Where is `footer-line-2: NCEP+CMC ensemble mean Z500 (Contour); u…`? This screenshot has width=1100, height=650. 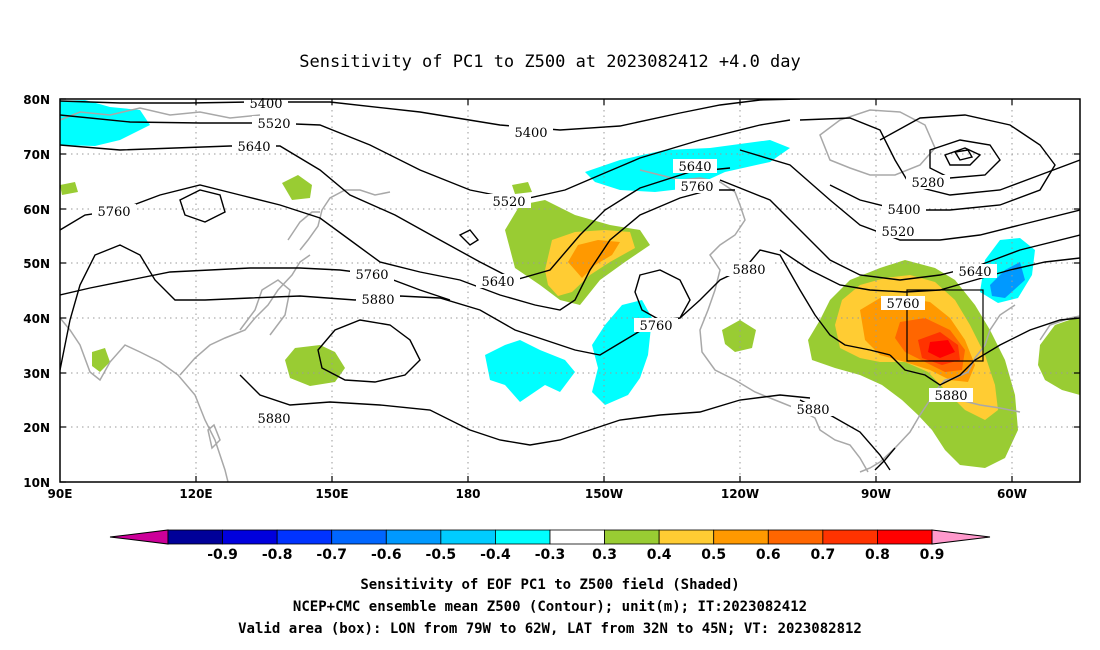 footer-line-2: NCEP+CMC ensemble mean Z500 (Contour); u… is located at coordinates (550, 607).